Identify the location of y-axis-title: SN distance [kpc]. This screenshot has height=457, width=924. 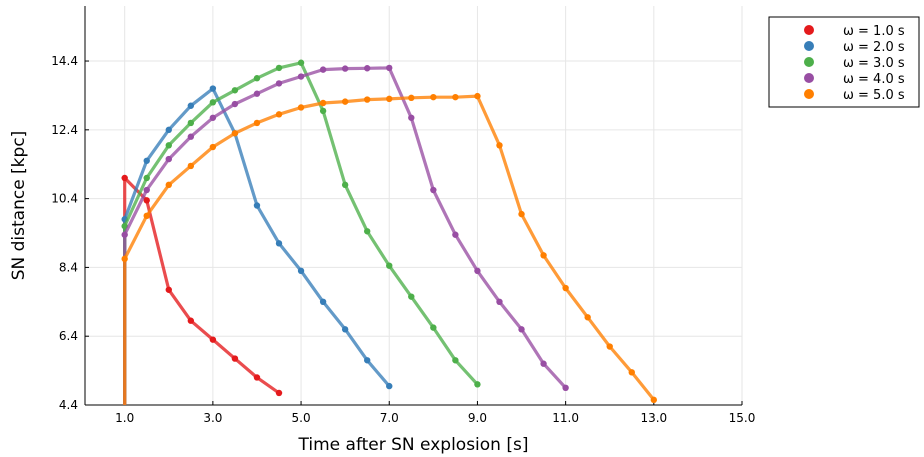
(19, 206).